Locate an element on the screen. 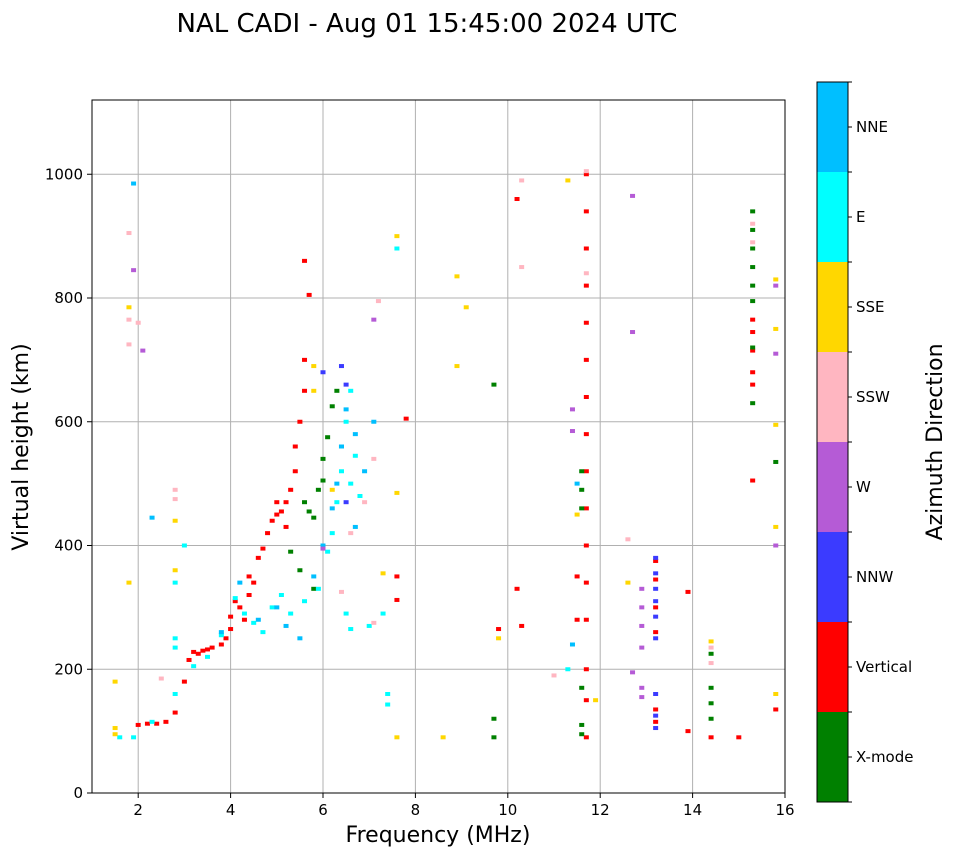  y-axis-ticks: 0 200 400 600 800 1000 is located at coordinates (68, 483).